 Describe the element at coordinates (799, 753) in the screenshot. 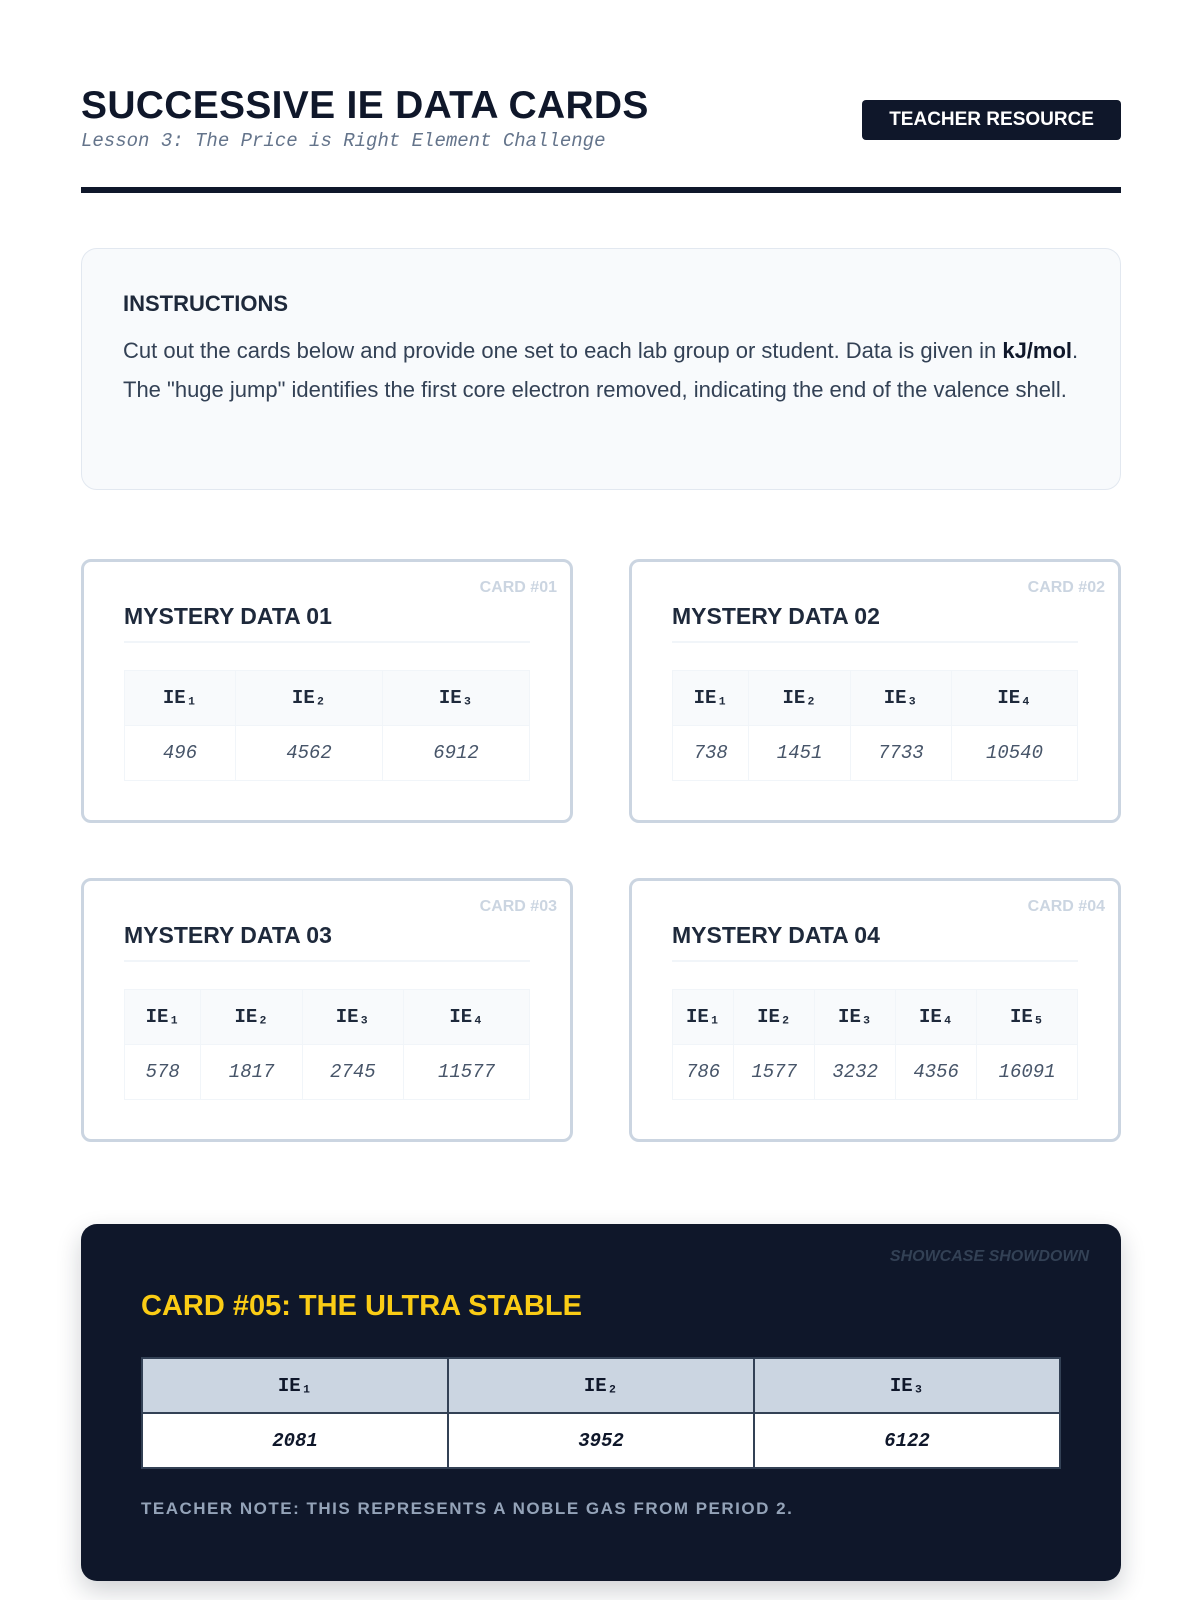

I see `ie-value: 1451` at that location.